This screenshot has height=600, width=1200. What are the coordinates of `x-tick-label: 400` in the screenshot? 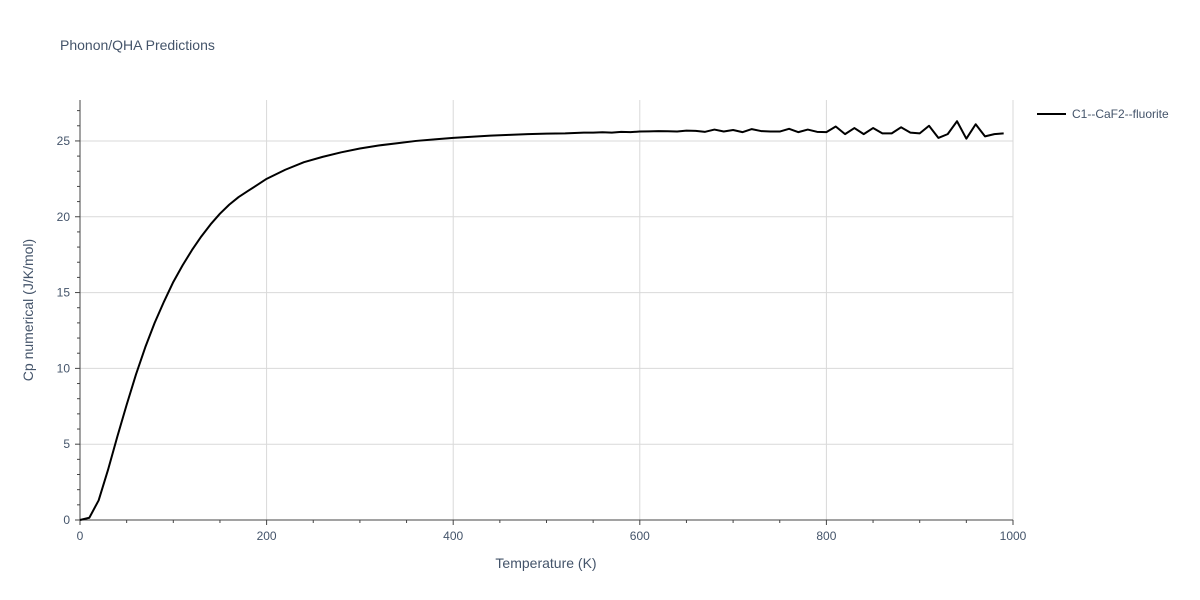 It's located at (453, 536).